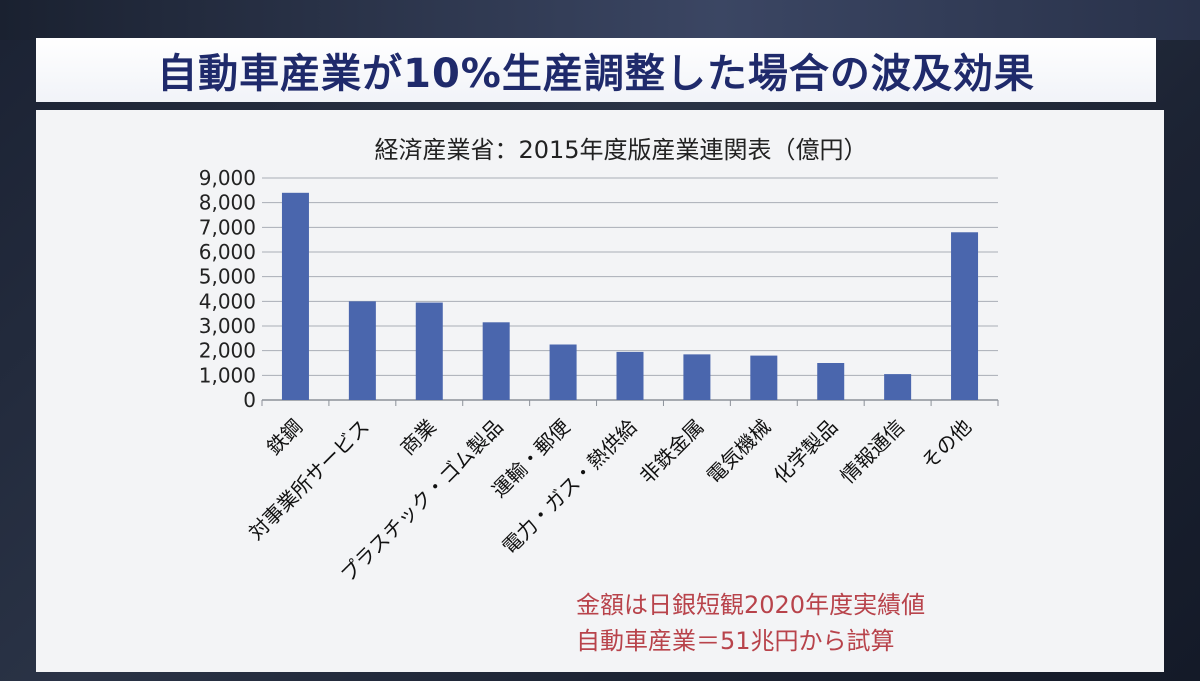  What do you see at coordinates (227, 351) in the screenshot?
I see `y-tick-label: 2,000` at bounding box center [227, 351].